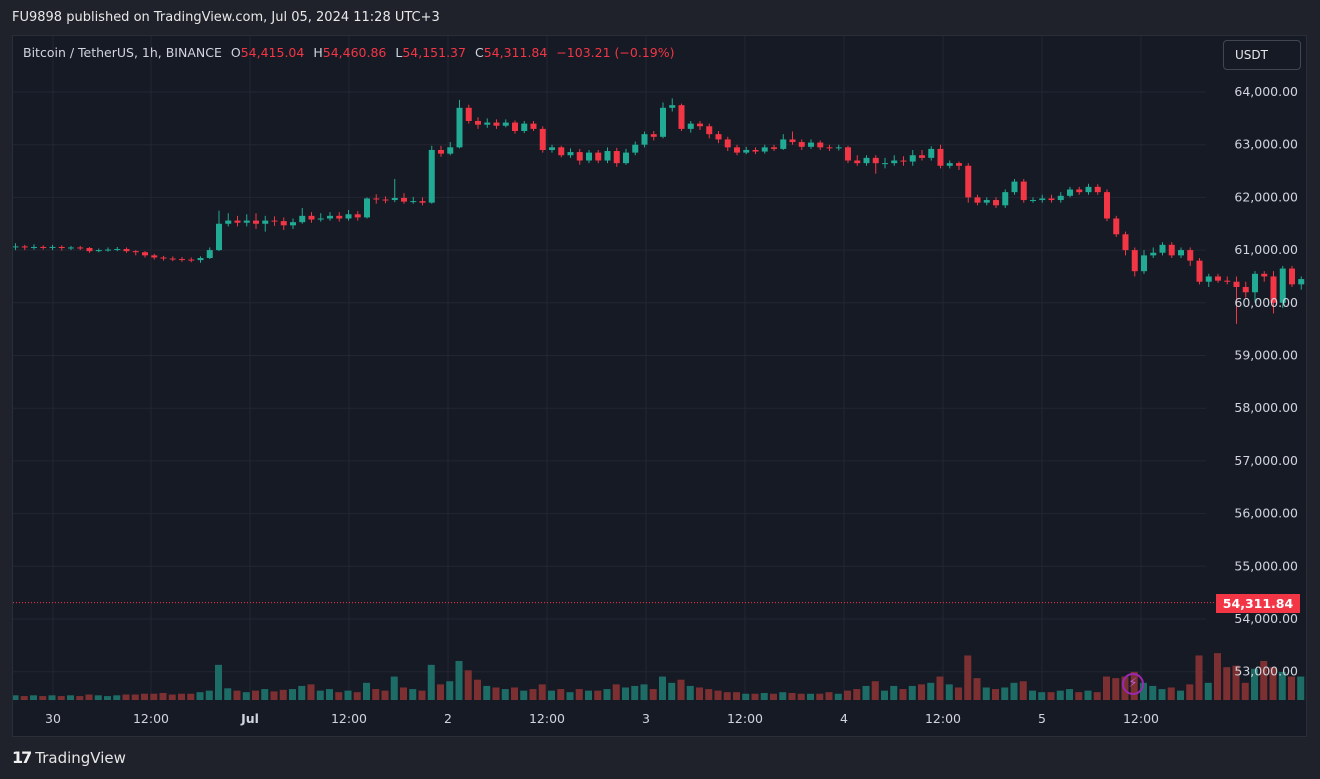 The width and height of the screenshot is (1320, 779). What do you see at coordinates (354, 52) in the screenshot?
I see `high-value: 54,460.86` at bounding box center [354, 52].